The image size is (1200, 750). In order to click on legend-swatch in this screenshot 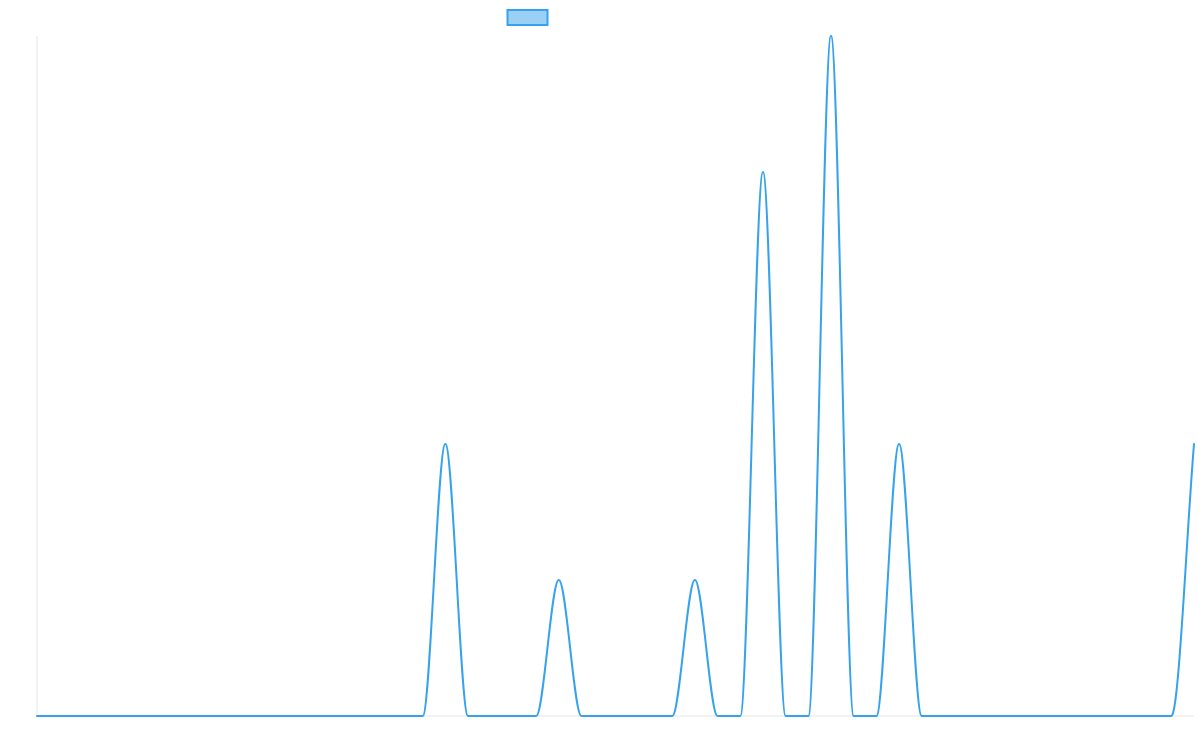, I will do `click(527, 17)`.